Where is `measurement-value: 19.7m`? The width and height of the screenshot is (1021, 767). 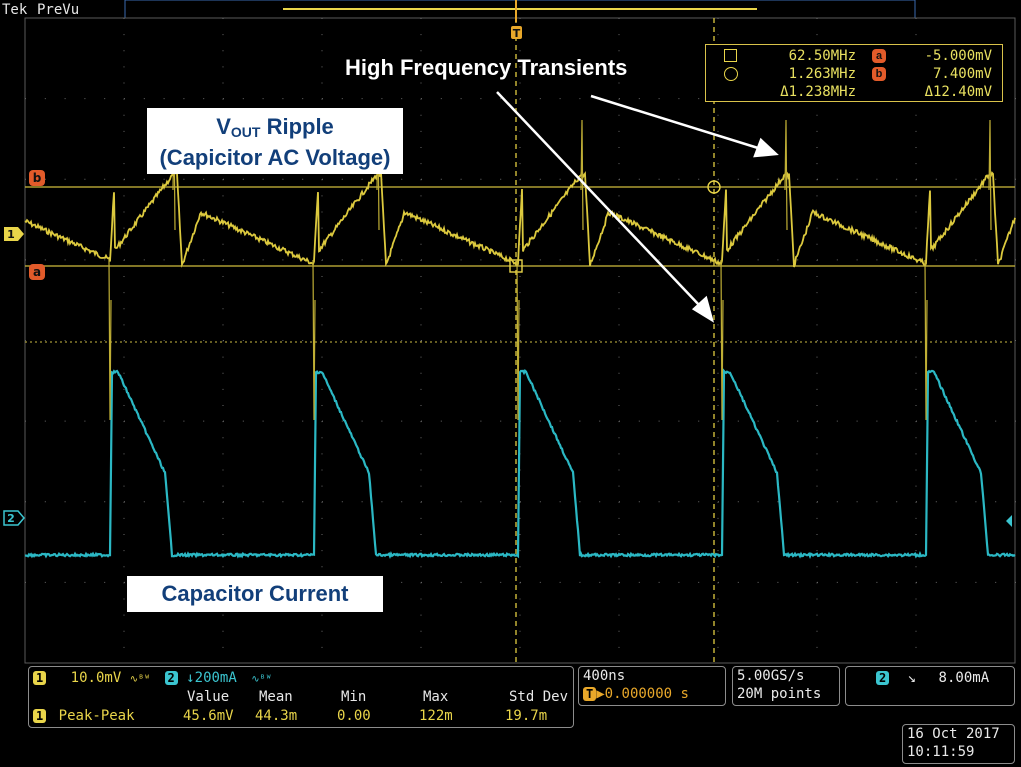 measurement-value: 19.7m is located at coordinates (526, 716).